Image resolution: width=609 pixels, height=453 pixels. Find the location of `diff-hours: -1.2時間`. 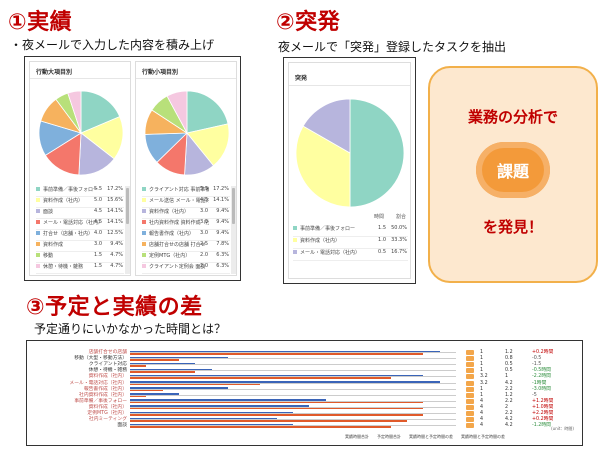

diff-hours: -1.2時間 is located at coordinates (541, 426).